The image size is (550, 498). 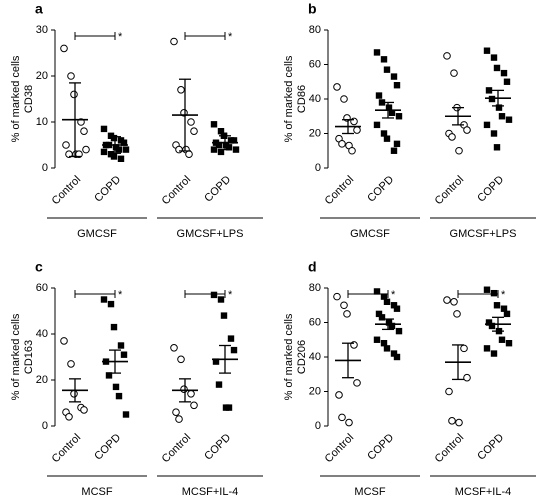 What do you see at coordinates (97, 234) in the screenshot?
I see `group-label: GMCSF` at bounding box center [97, 234].